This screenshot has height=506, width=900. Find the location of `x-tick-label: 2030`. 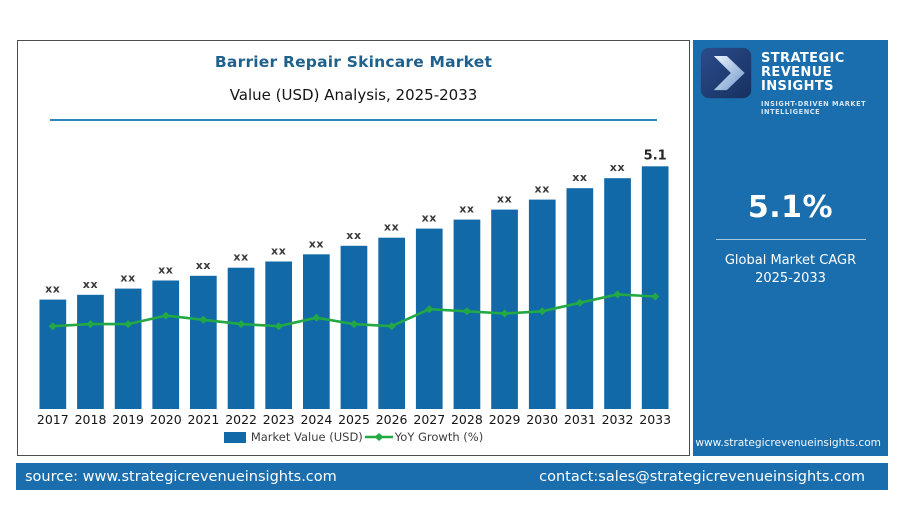

x-tick-label: 2030 is located at coordinates (542, 419).